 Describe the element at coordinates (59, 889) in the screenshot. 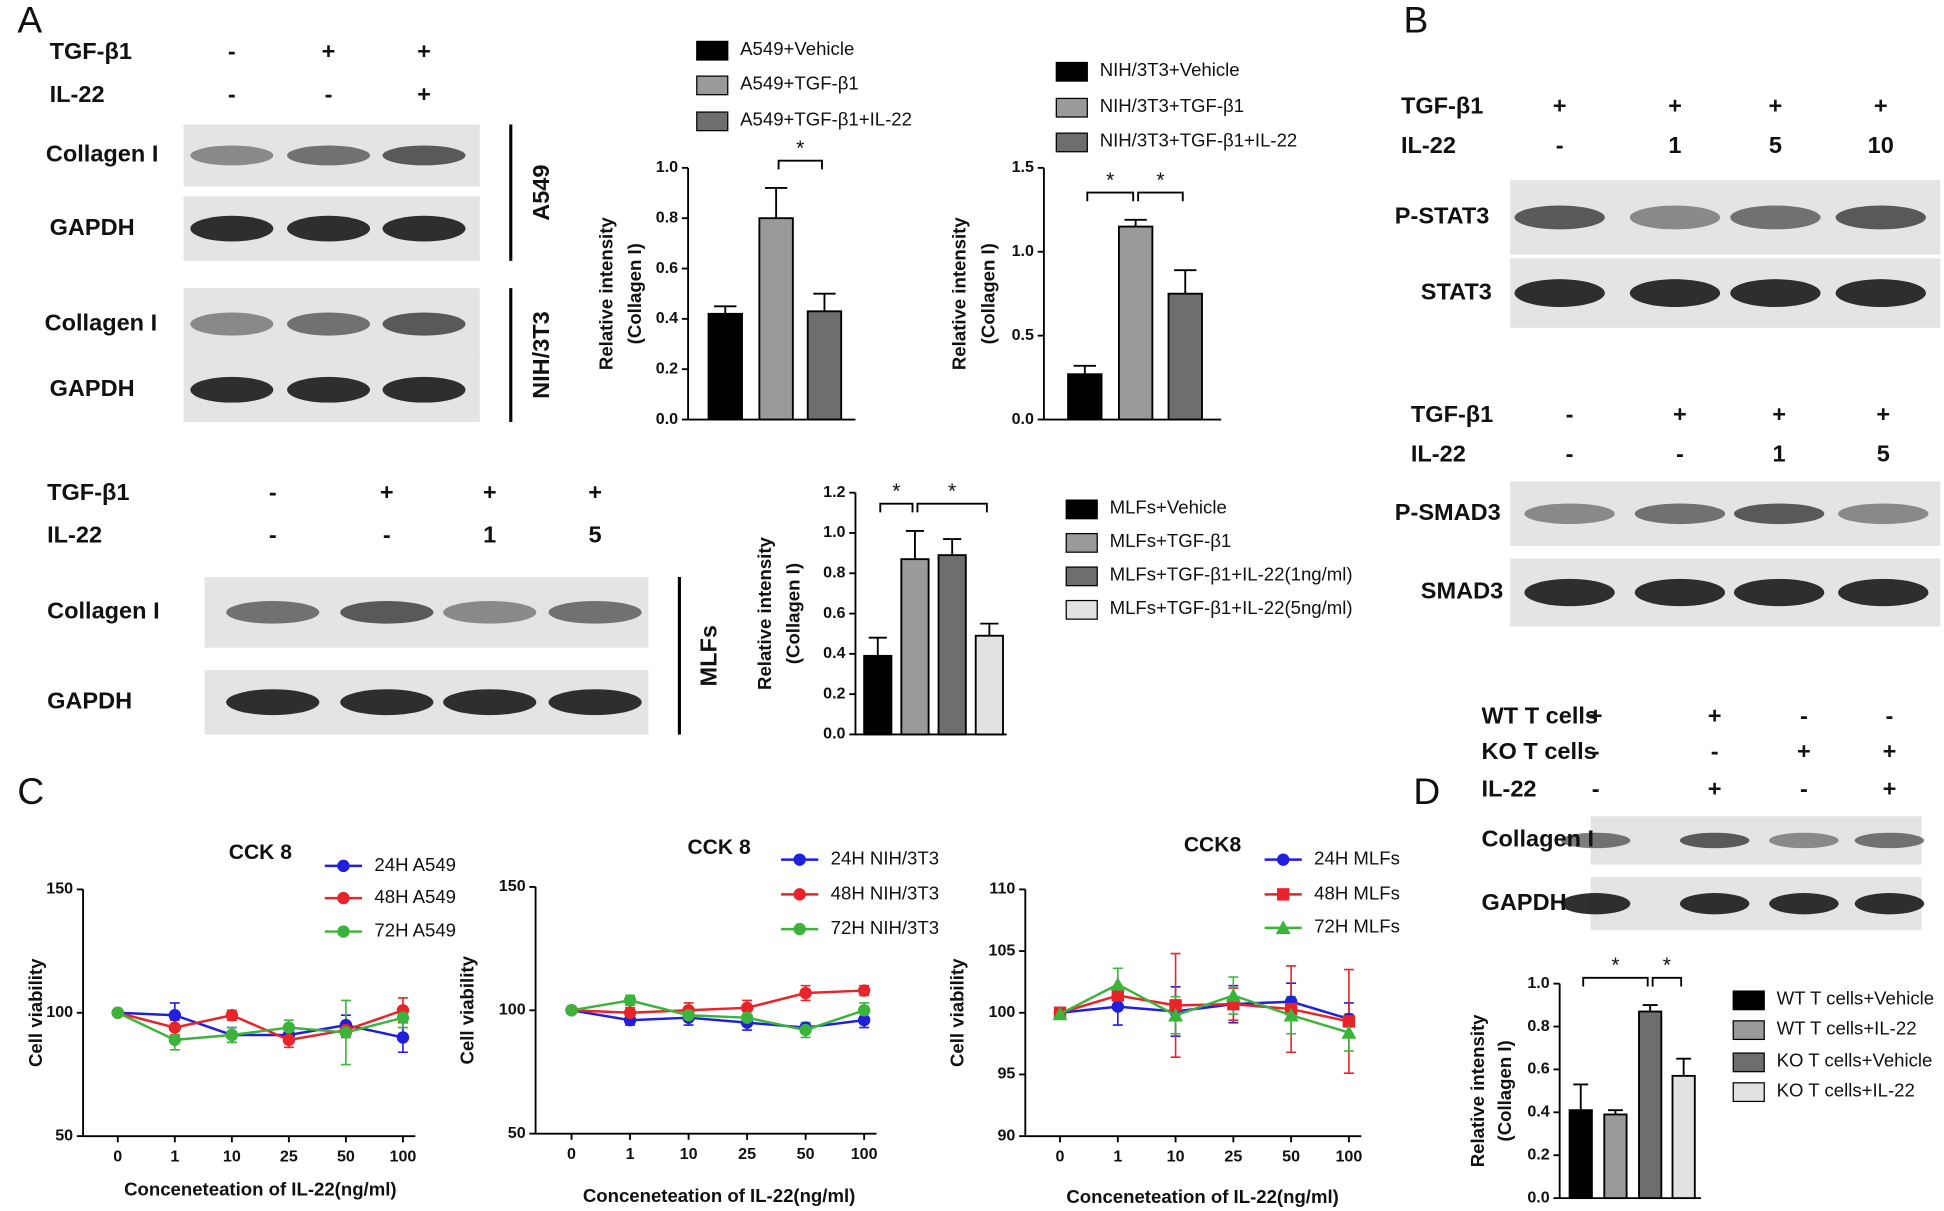

I see `y-tick-label: 150` at that location.